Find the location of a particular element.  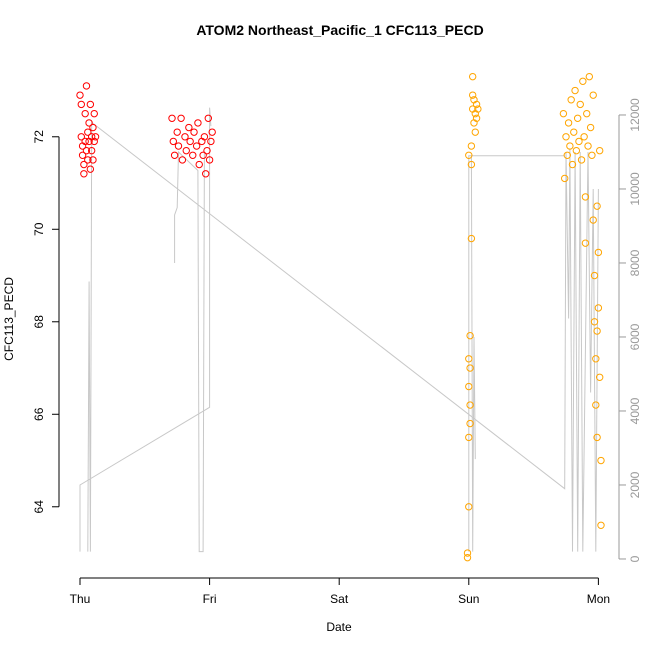

y-tick-label: 64 is located at coordinates (39, 507).